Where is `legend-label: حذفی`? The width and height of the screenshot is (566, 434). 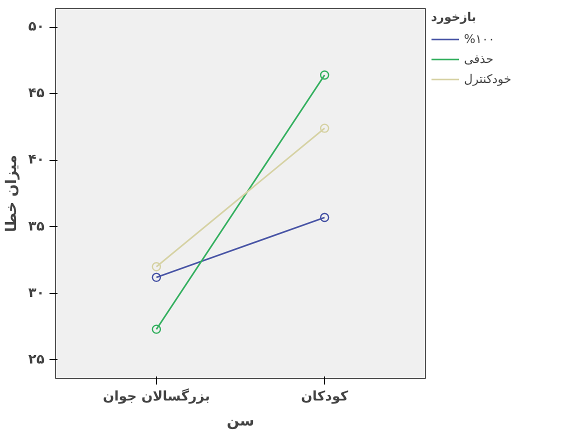 legend-label: حذفی is located at coordinates (479, 59).